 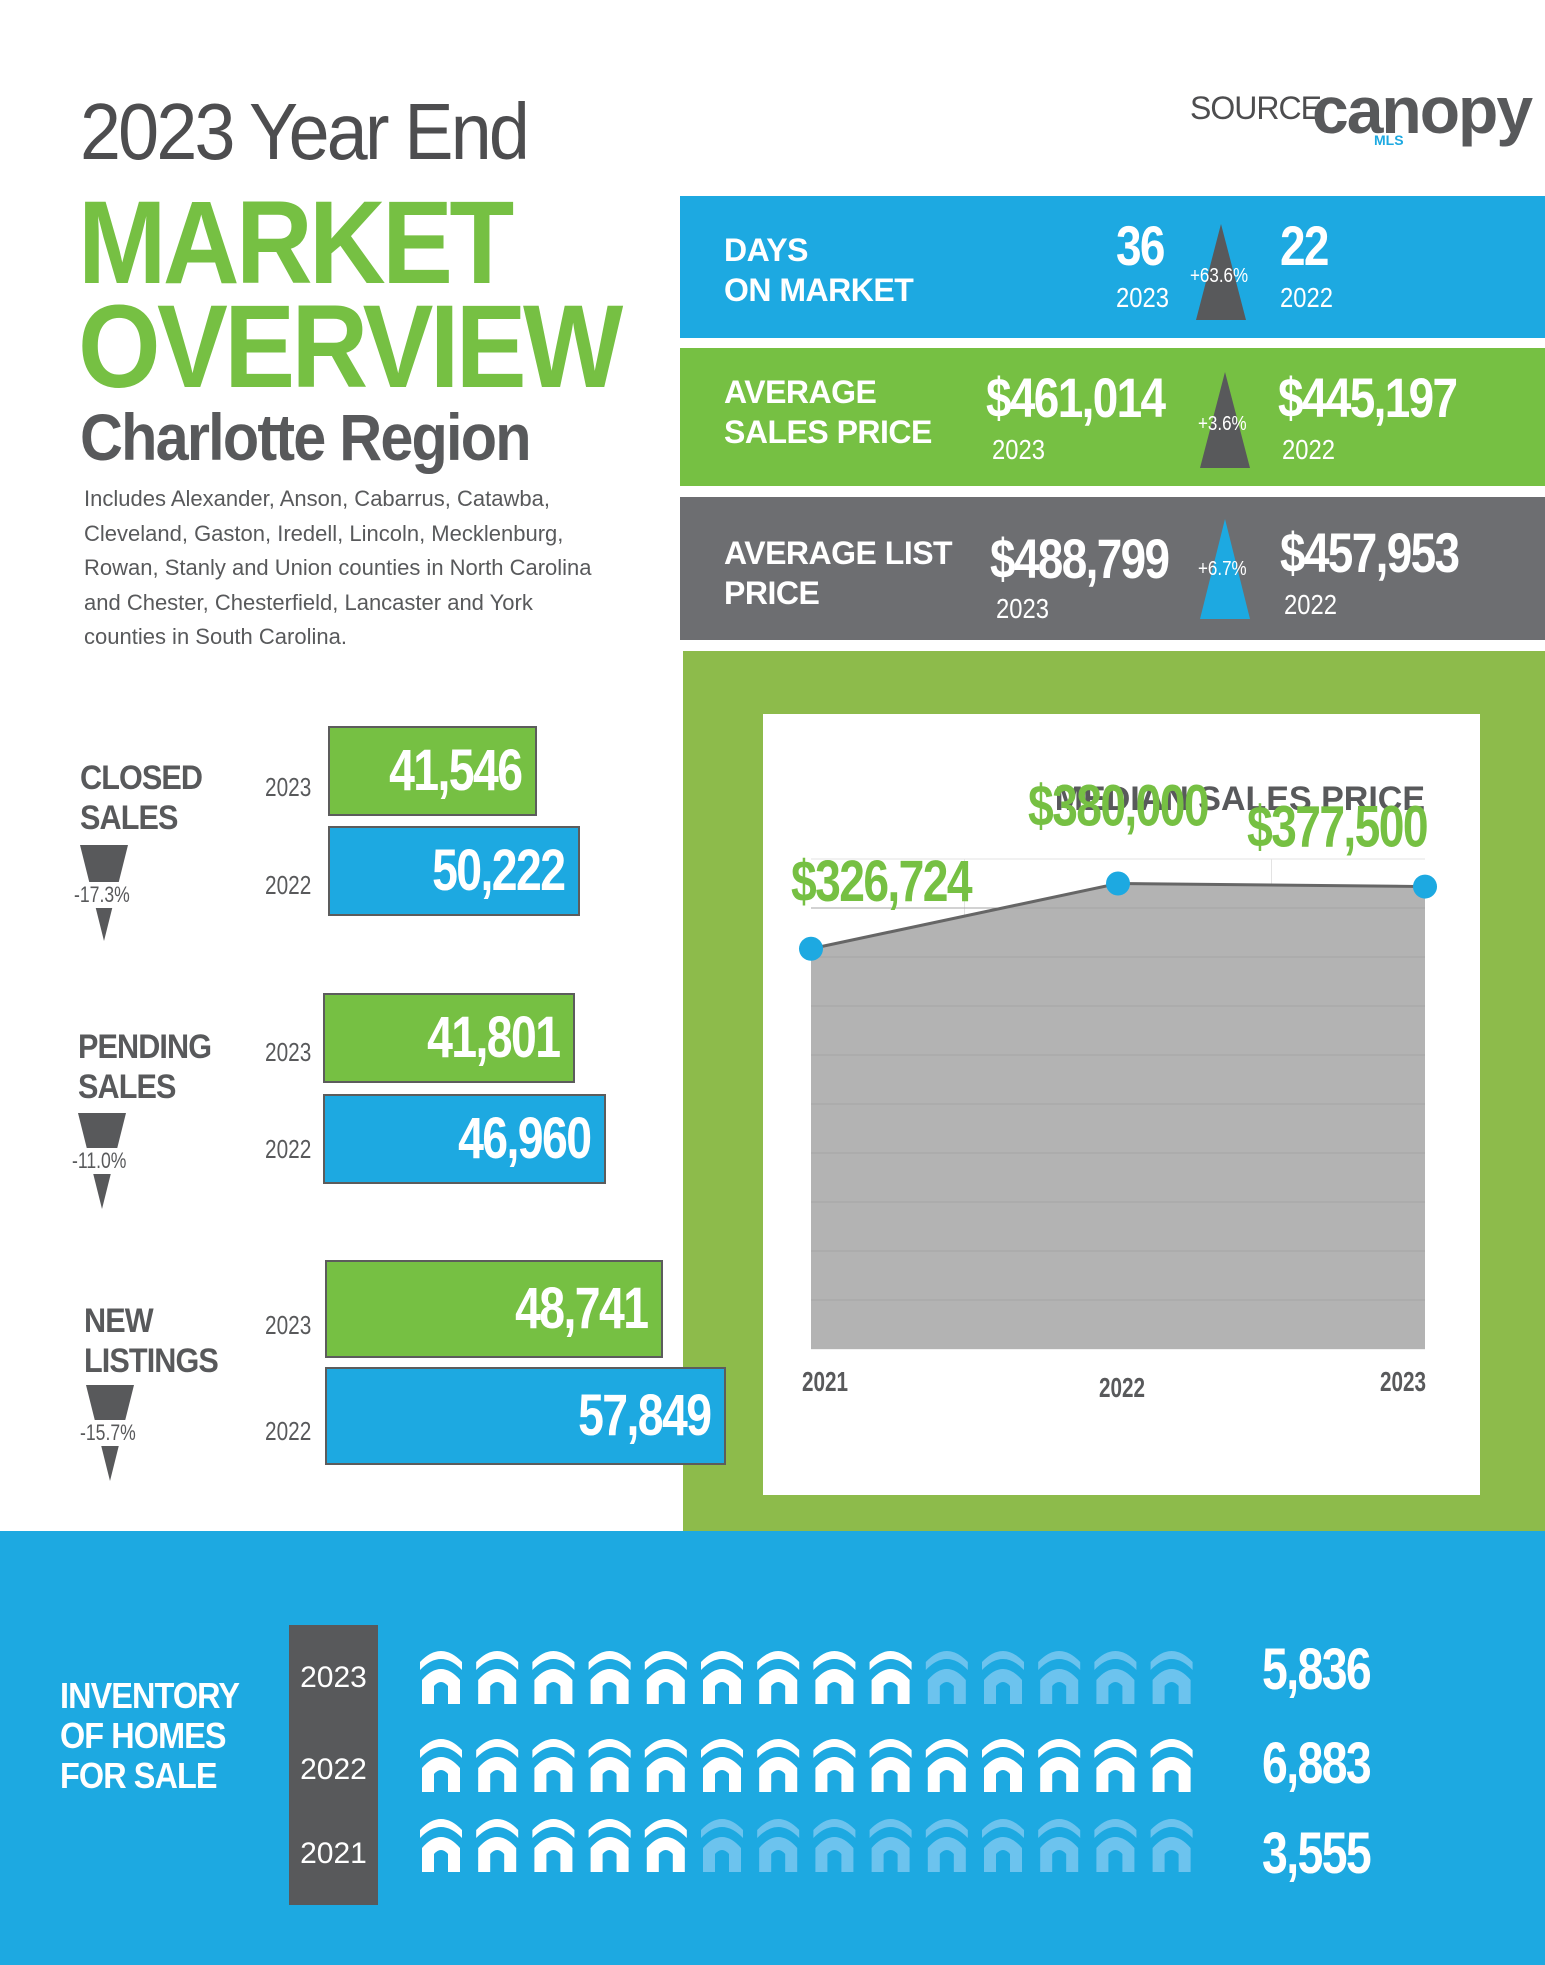 I want to click on stat-current-value: 36, so click(x=1140, y=245).